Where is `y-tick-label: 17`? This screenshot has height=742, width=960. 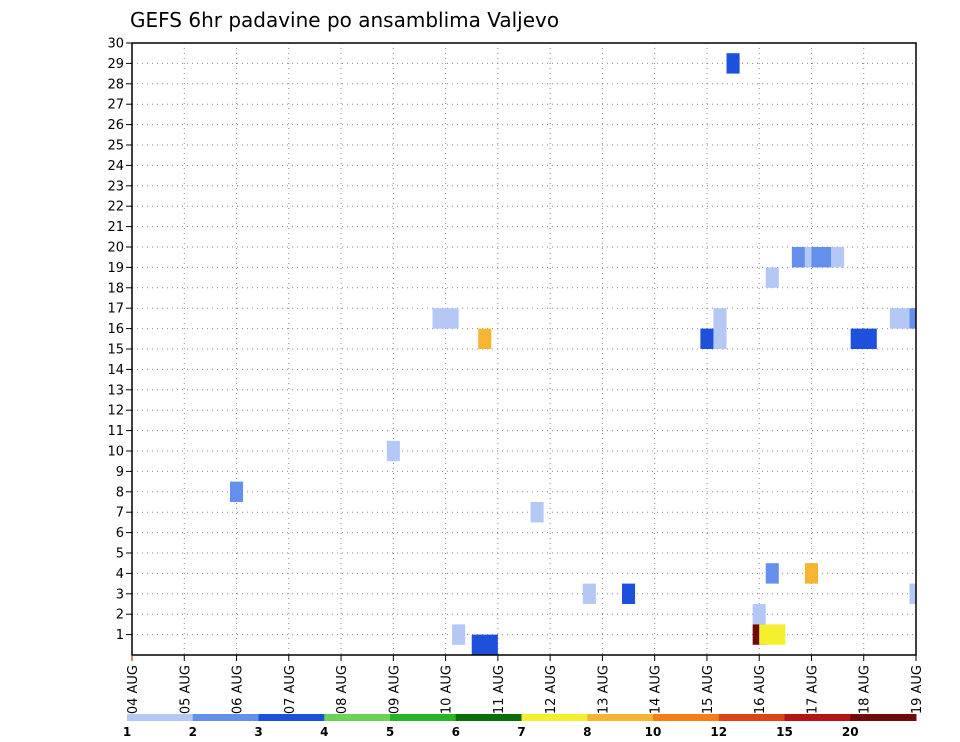
y-tick-label: 17 is located at coordinates (115, 309).